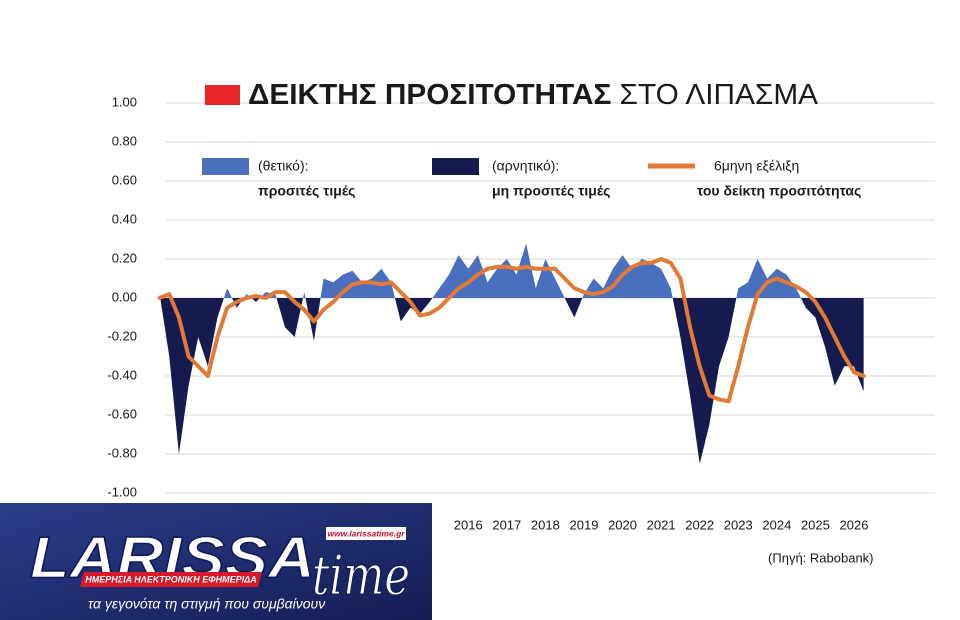  I want to click on logo-url: www.larissatime.gr, so click(366, 533).